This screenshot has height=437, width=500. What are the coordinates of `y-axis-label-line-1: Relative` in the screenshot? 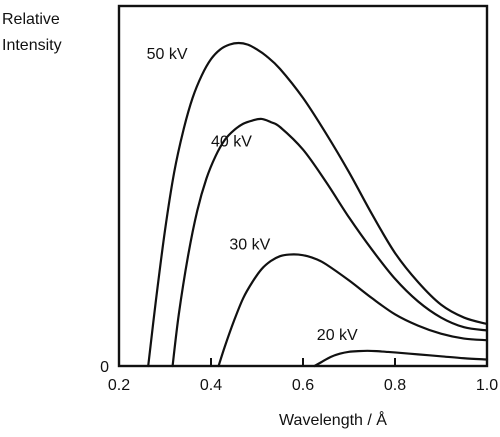 It's located at (31, 19).